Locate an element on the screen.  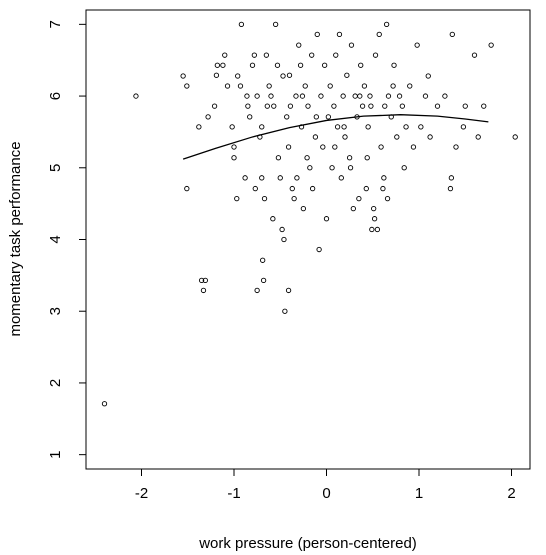
x-tick-label: -2 is located at coordinates (141, 493).